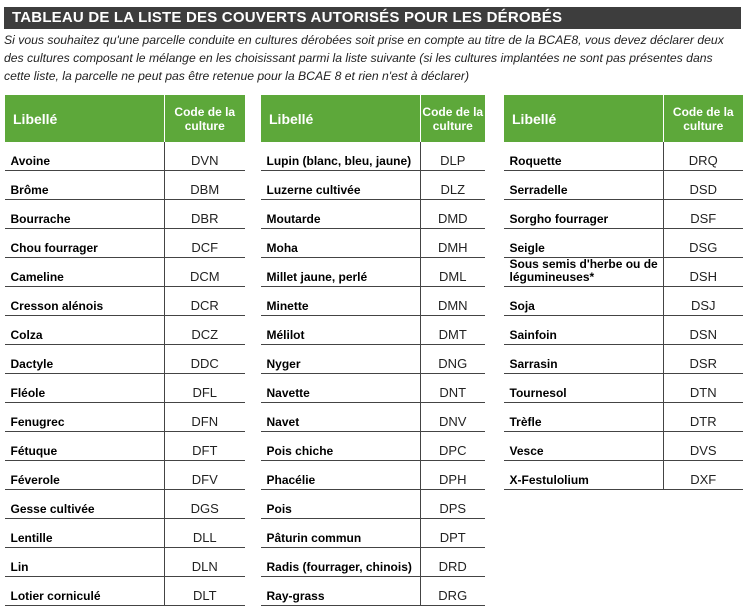  I want to click on crop-name: Fenugrec, so click(84, 417).